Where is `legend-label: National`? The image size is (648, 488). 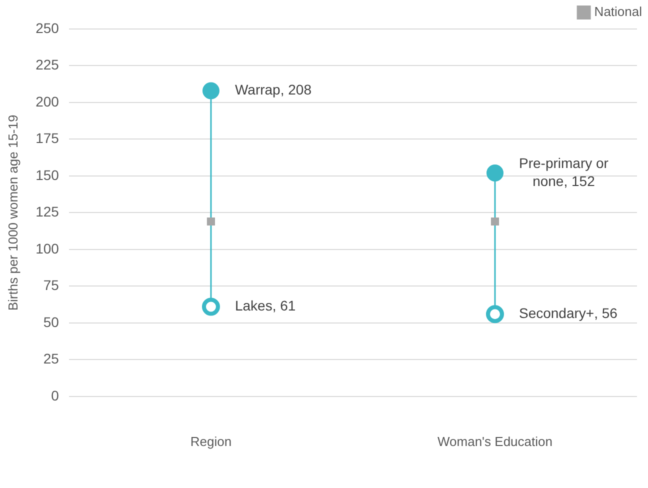
legend-label: National is located at coordinates (618, 12).